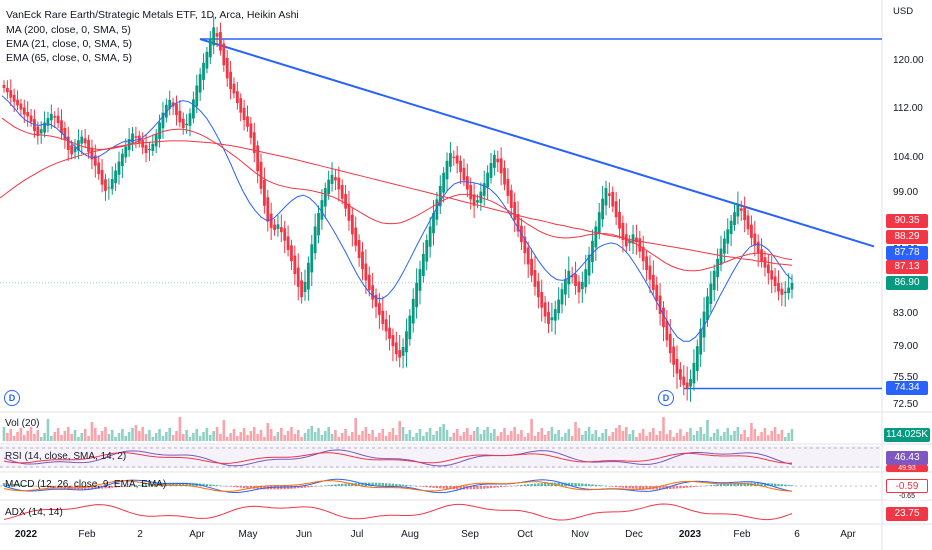  Describe the element at coordinates (68, 30) in the screenshot. I see `legend-ma200: MA (200, close, 0, SMA, 5)` at that location.